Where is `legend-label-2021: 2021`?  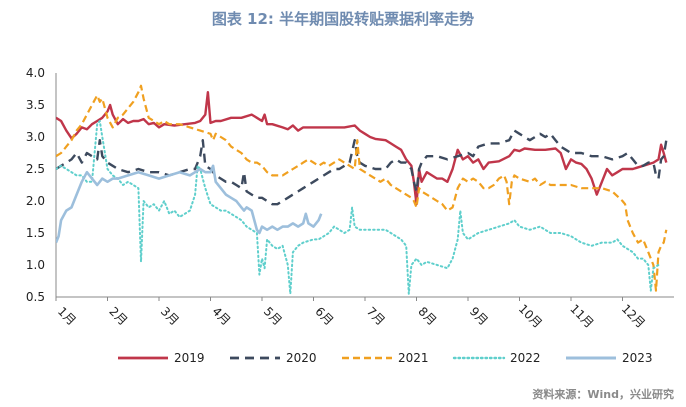 legend-label-2021: 2021 is located at coordinates (413, 358).